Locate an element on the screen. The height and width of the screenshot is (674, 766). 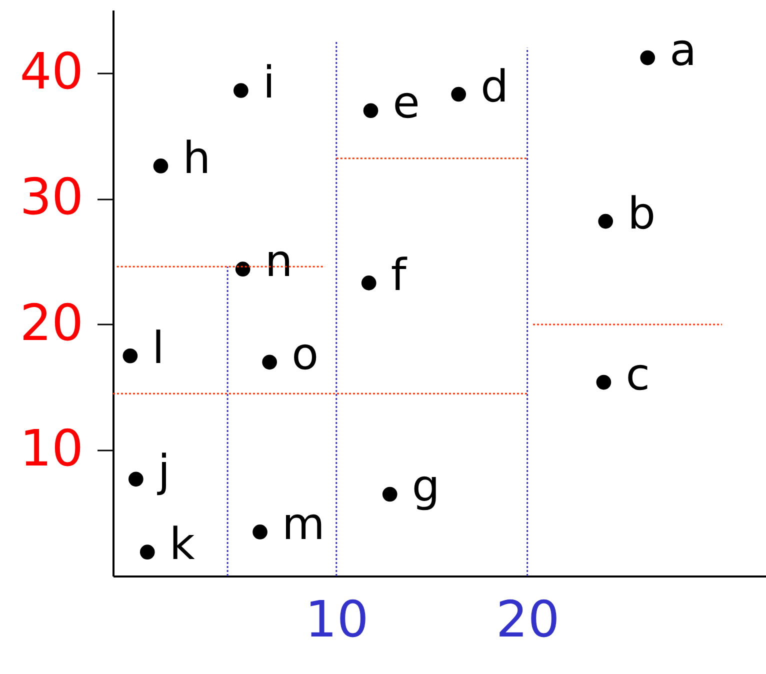
data-label: n is located at coordinates (278, 262).